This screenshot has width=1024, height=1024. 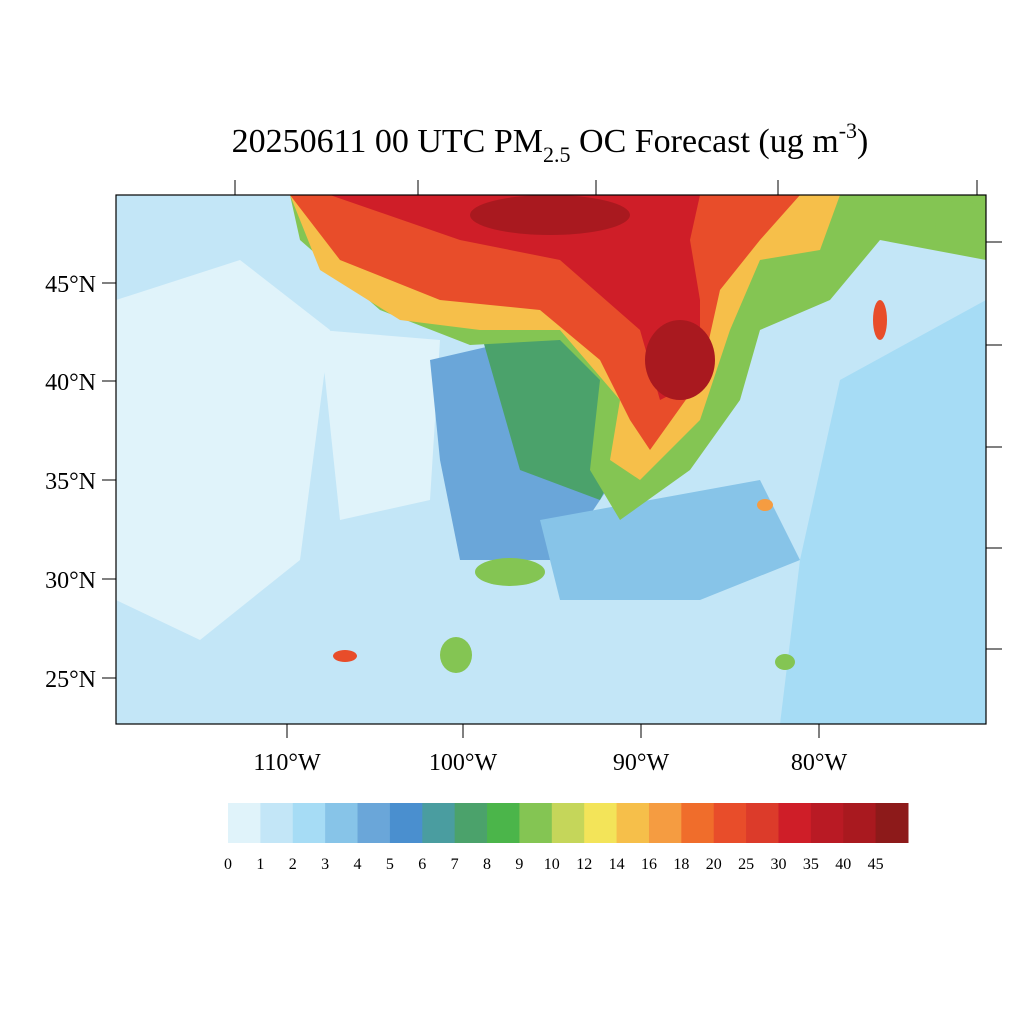 I want to click on colorbar-label: 3, so click(x=325, y=864).